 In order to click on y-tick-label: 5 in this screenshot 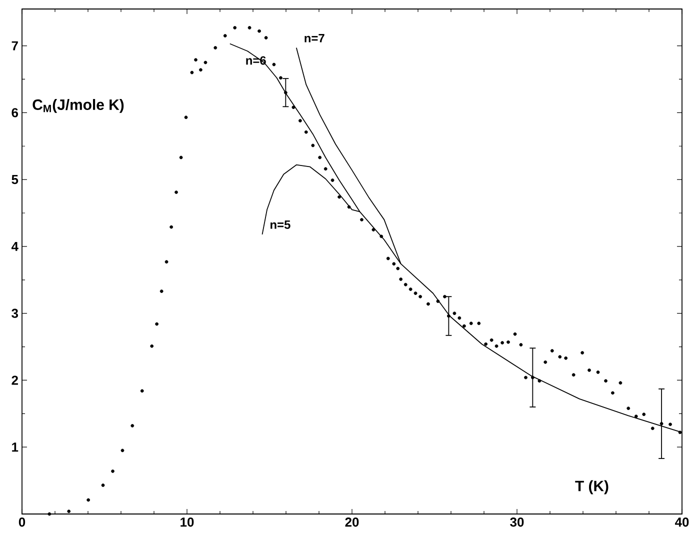, I will do `click(15, 179)`.